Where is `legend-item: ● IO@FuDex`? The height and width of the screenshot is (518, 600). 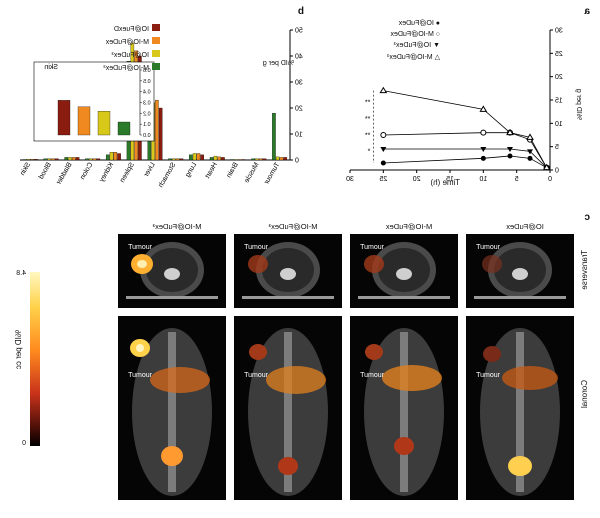 legend-item: ● IO@FuDex is located at coordinates (419, 23).